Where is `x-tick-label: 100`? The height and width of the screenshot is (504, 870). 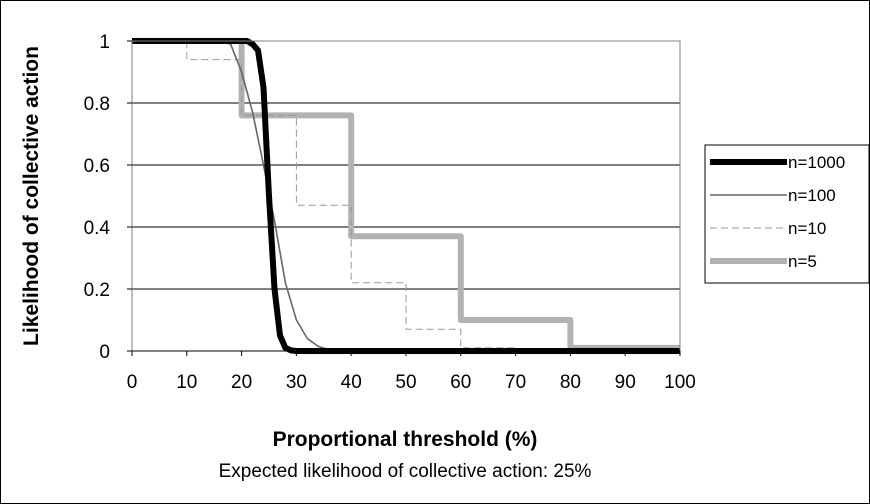 x-tick-label: 100 is located at coordinates (680, 382).